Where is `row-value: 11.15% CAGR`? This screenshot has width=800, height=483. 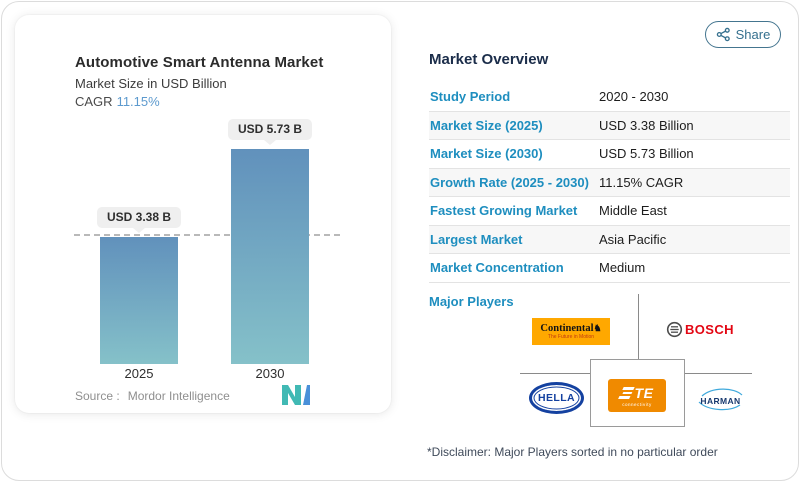 row-value: 11.15% CAGR is located at coordinates (641, 182).